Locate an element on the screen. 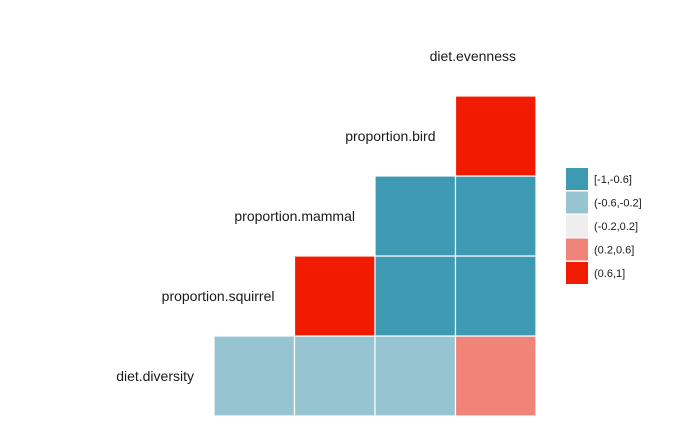 The height and width of the screenshot is (432, 700). variable-label-proportion.squirrel: proportion.squirrel is located at coordinates (218, 296).